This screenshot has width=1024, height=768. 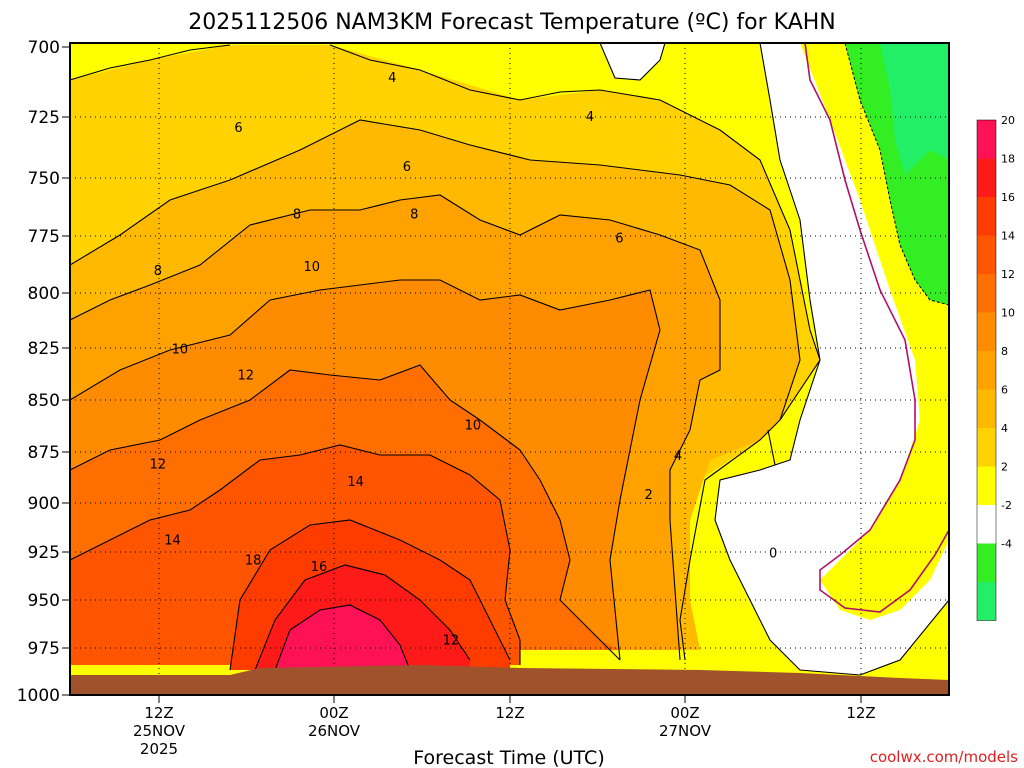 What do you see at coordinates (944, 757) in the screenshot?
I see `credit-text: coolwx.com/models` at bounding box center [944, 757].